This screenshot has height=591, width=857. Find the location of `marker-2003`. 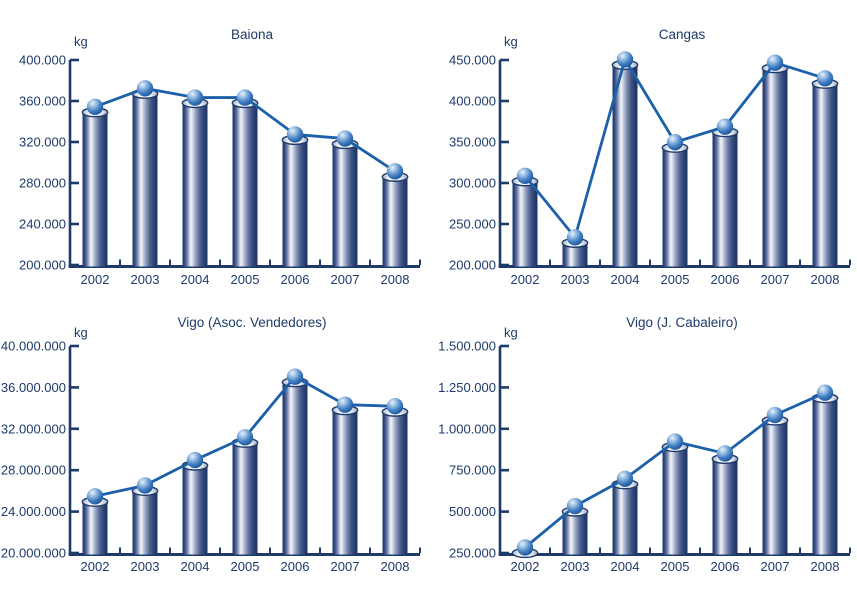

marker-2003 is located at coordinates (145, 485).